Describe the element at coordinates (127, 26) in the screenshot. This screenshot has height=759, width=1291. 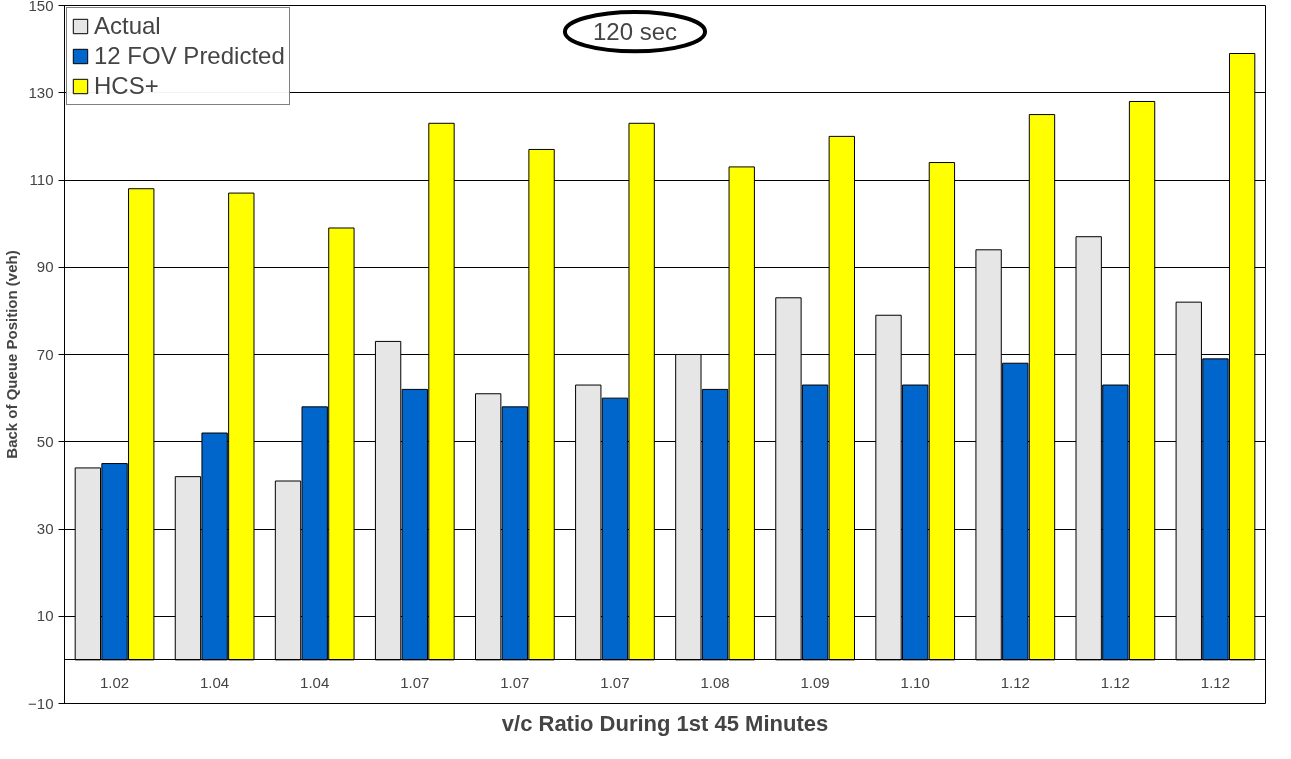
I see `legend-label: Actual` at that location.